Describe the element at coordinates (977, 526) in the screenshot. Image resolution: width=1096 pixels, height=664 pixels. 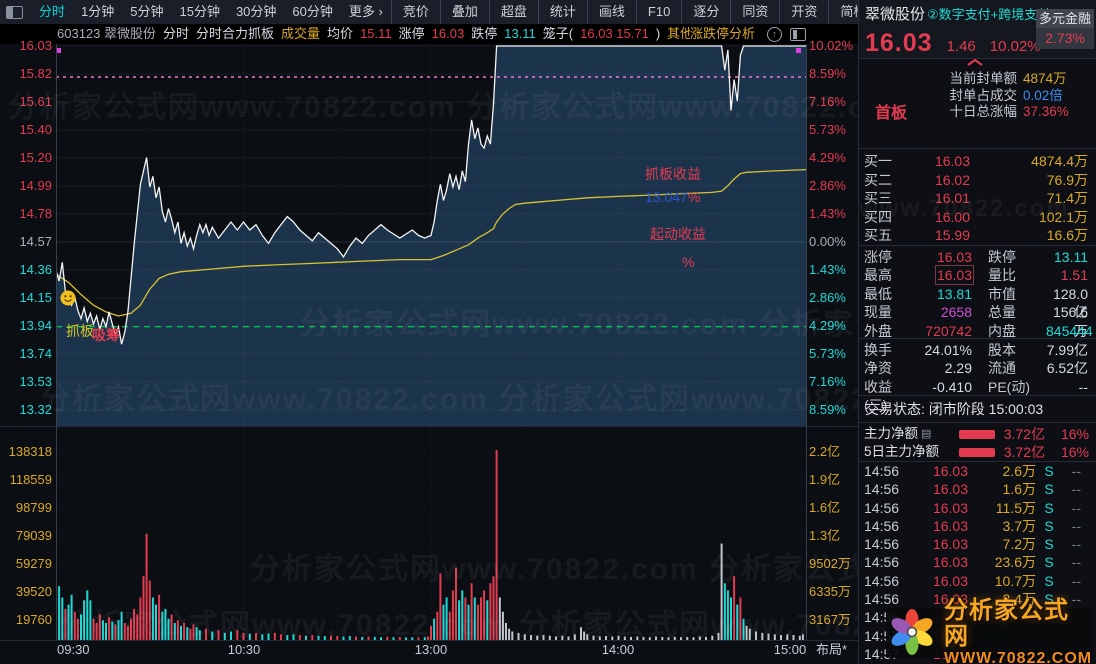
I see `trade-row: 14:56 16.03 3.7万 S --` at that location.